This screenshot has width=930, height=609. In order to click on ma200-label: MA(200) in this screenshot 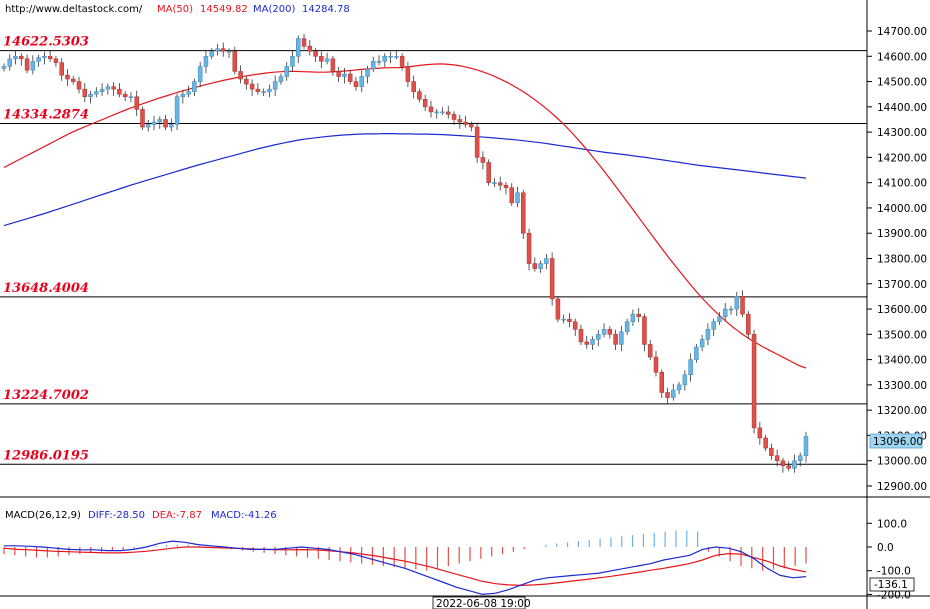, I will do `click(274, 9)`.